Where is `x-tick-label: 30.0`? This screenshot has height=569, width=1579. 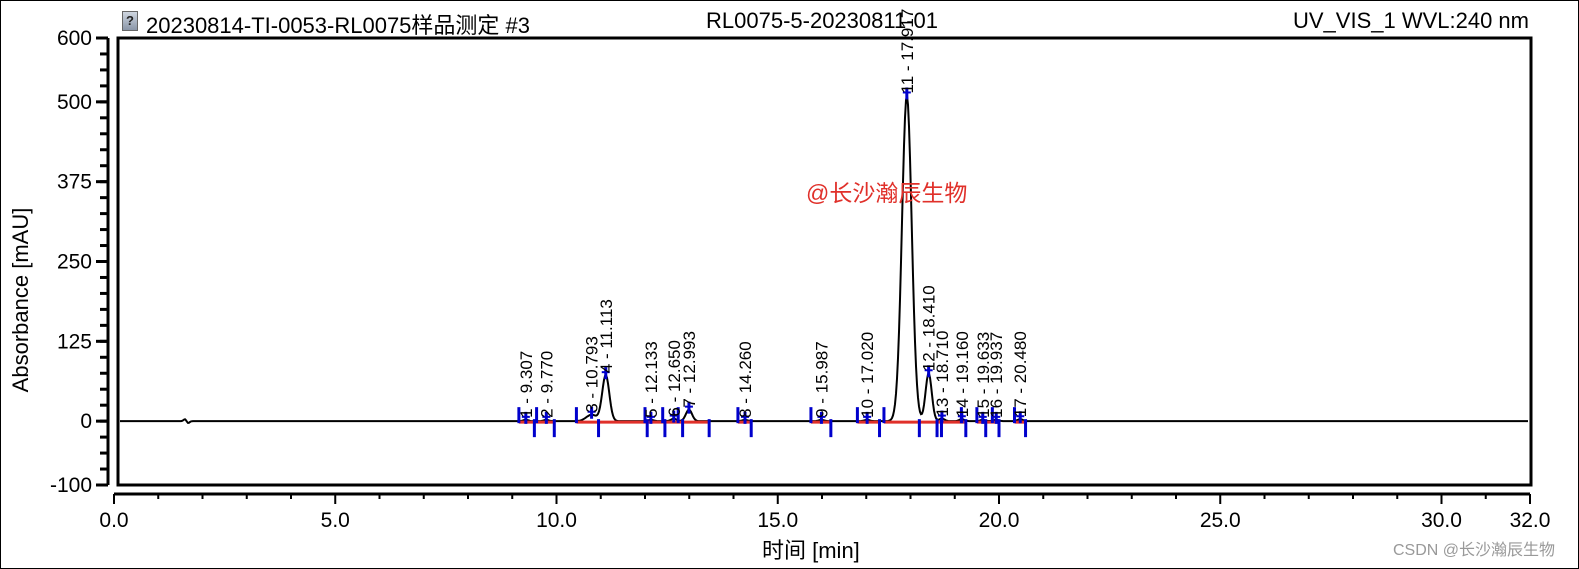 x-tick-label: 30.0 is located at coordinates (1441, 520).